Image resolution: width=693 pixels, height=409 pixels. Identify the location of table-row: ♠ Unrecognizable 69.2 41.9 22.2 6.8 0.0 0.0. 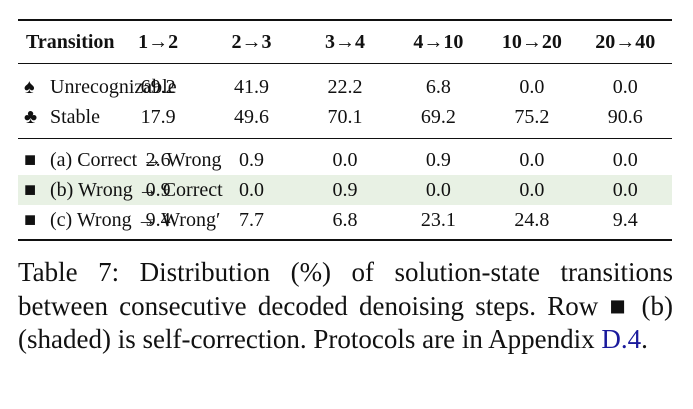
(345, 83).